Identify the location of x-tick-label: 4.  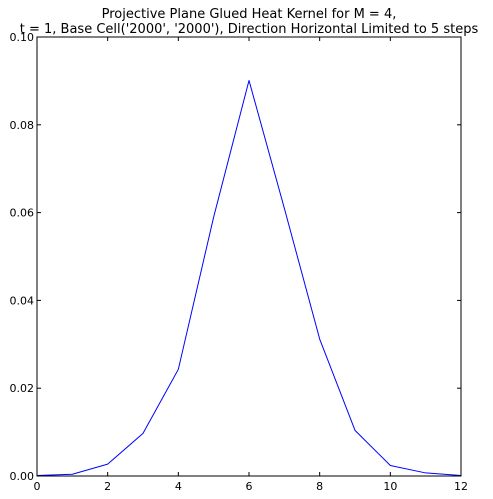
(178, 486).